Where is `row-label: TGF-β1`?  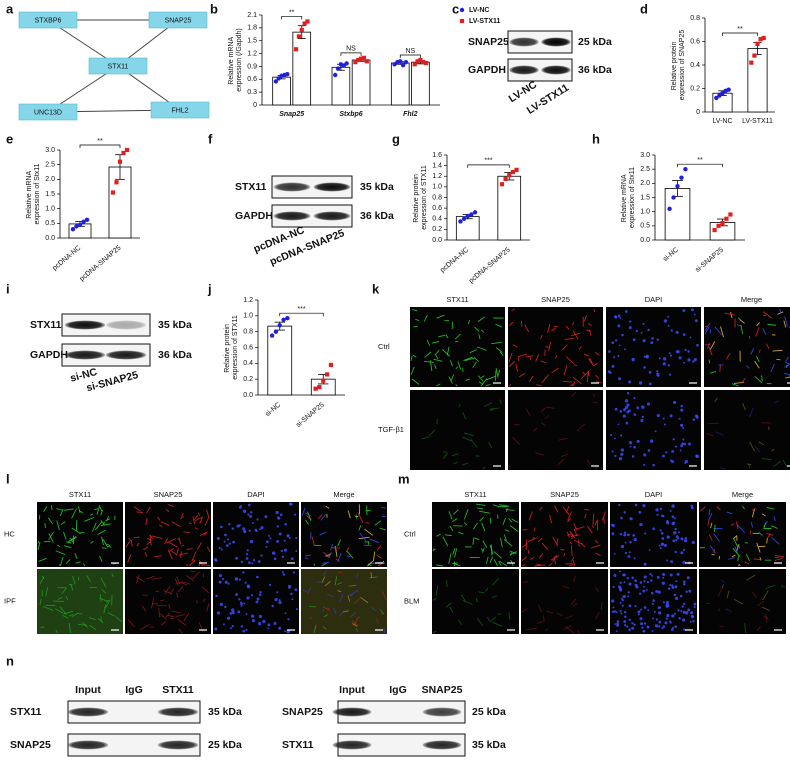 row-label: TGF-β1 is located at coordinates (391, 429).